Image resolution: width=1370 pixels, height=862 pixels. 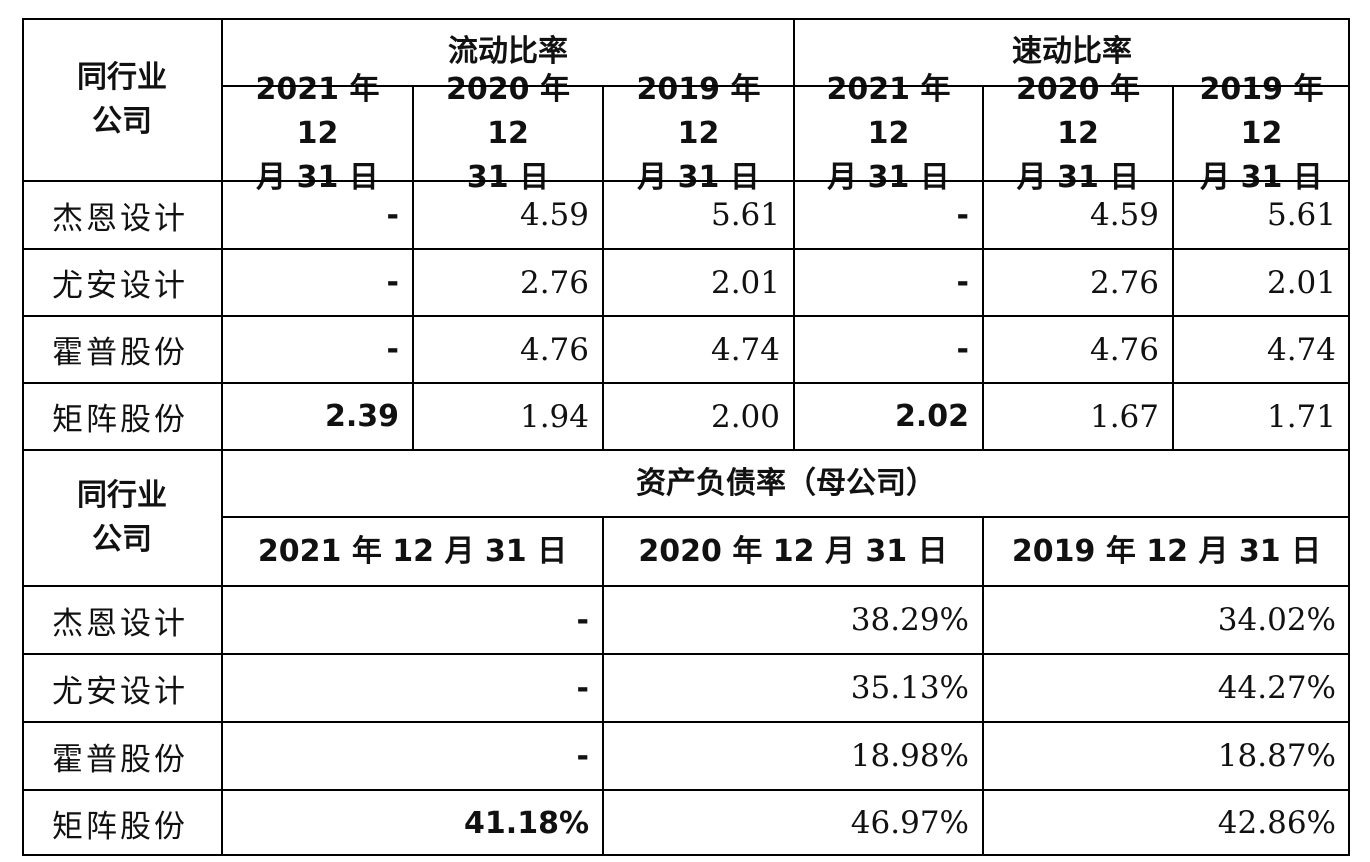 What do you see at coordinates (1276, 756) in the screenshot?
I see `debt-ratio-cell-text: 18.87%` at bounding box center [1276, 756].